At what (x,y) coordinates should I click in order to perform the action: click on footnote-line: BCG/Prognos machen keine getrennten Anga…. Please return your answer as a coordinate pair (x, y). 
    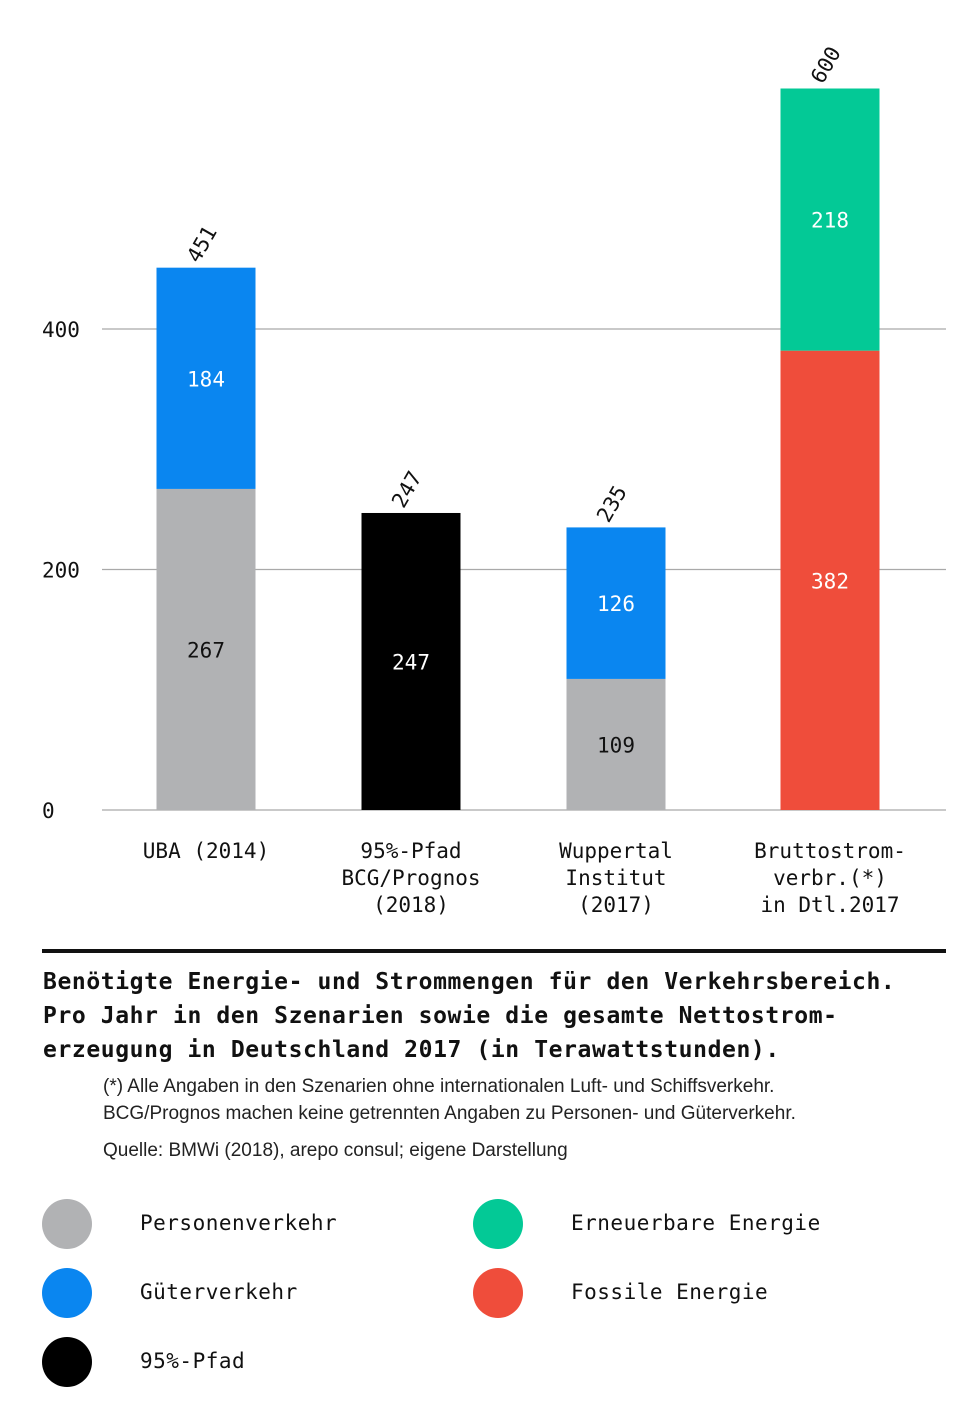
    Looking at the image, I should click on (449, 1113).